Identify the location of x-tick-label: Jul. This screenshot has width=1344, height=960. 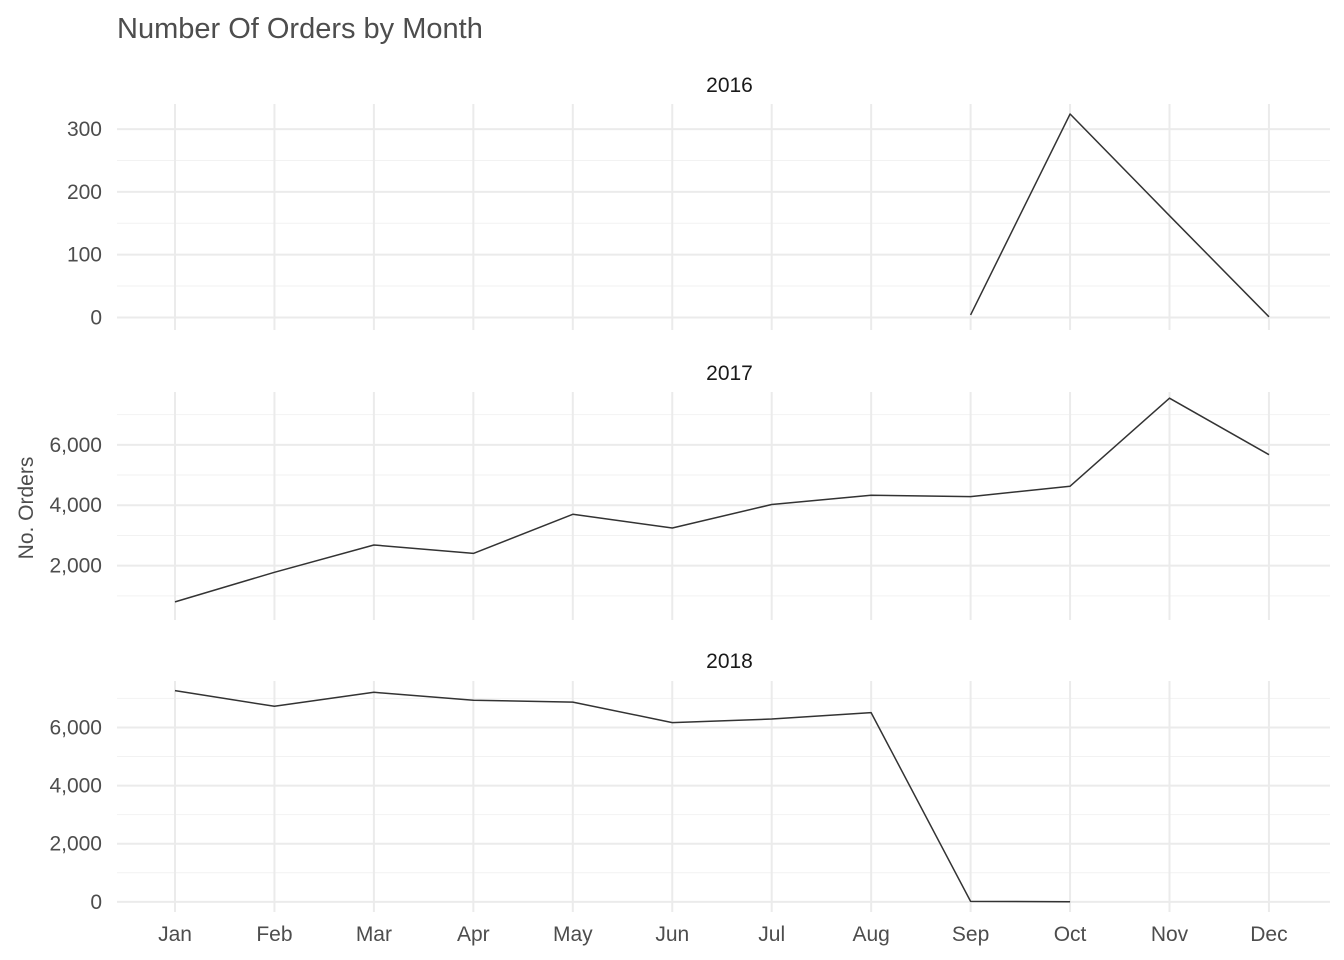
(771, 934).